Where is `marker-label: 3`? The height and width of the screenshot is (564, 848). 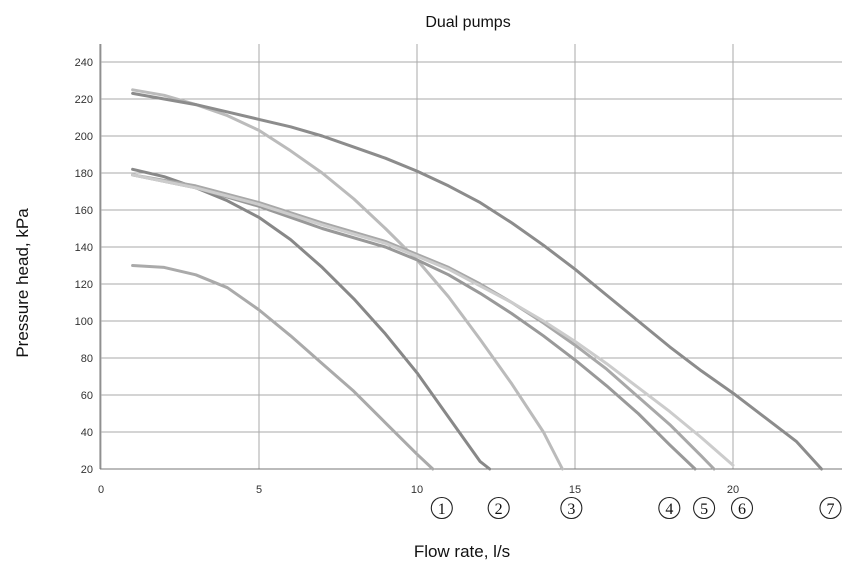
marker-label: 3 is located at coordinates (571, 509).